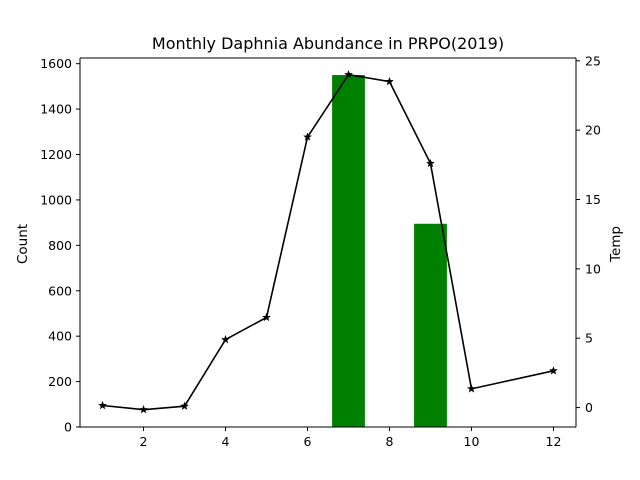 This screenshot has width=640, height=480. Describe the element at coordinates (56, 63) in the screenshot. I see `y-tick-label-left: 1600` at that location.